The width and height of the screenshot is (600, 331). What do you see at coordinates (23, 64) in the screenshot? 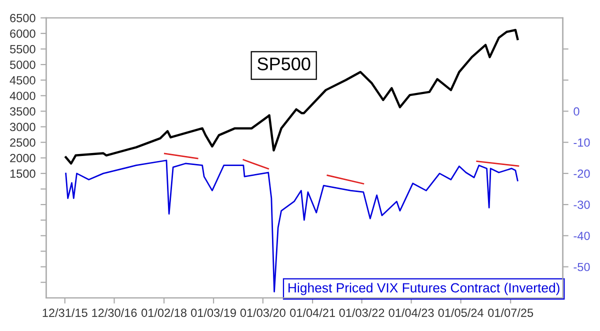
I see `y-tick-label: 5000` at bounding box center [23, 64].